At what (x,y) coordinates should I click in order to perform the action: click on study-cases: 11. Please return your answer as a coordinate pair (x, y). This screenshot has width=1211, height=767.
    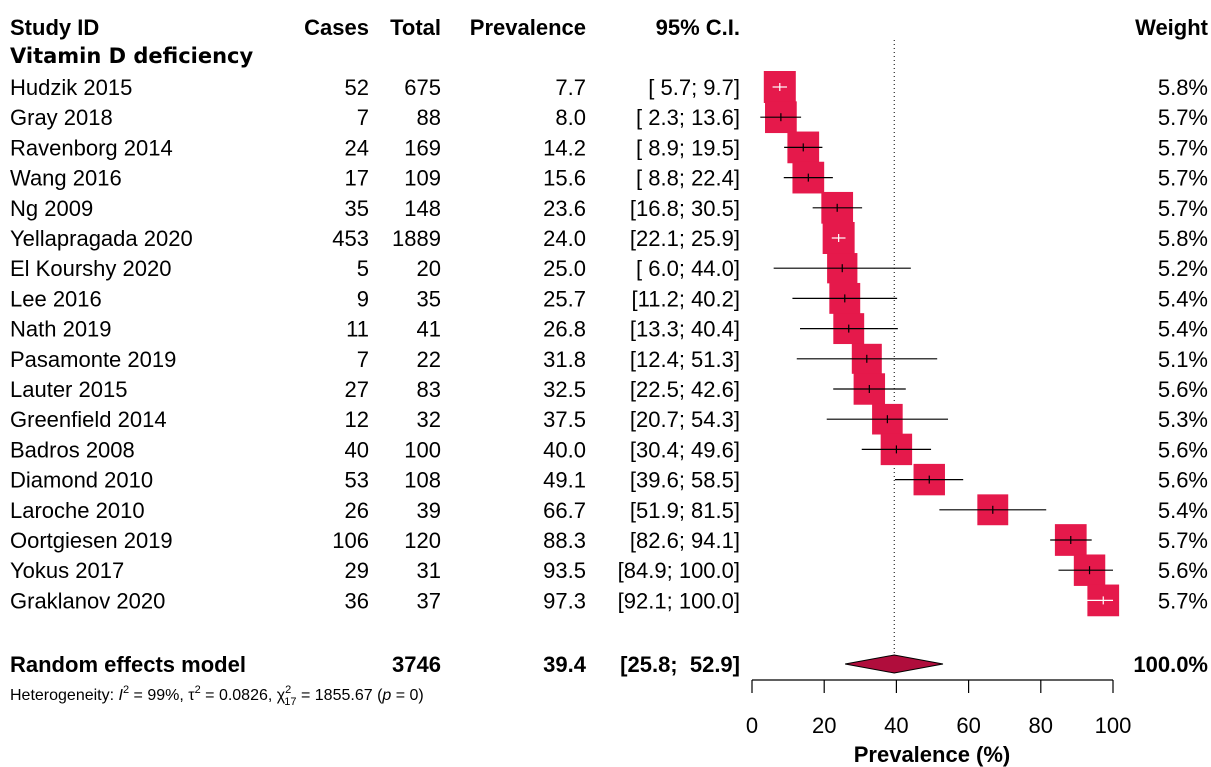
    Looking at the image, I should click on (357, 329).